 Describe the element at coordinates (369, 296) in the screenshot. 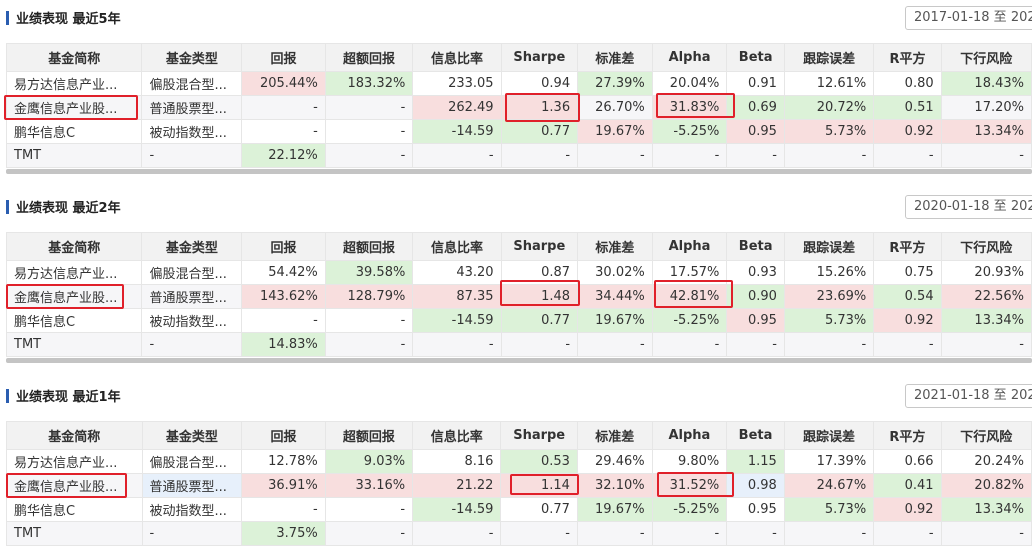

I see `excess-return-cell: 128.79%` at that location.